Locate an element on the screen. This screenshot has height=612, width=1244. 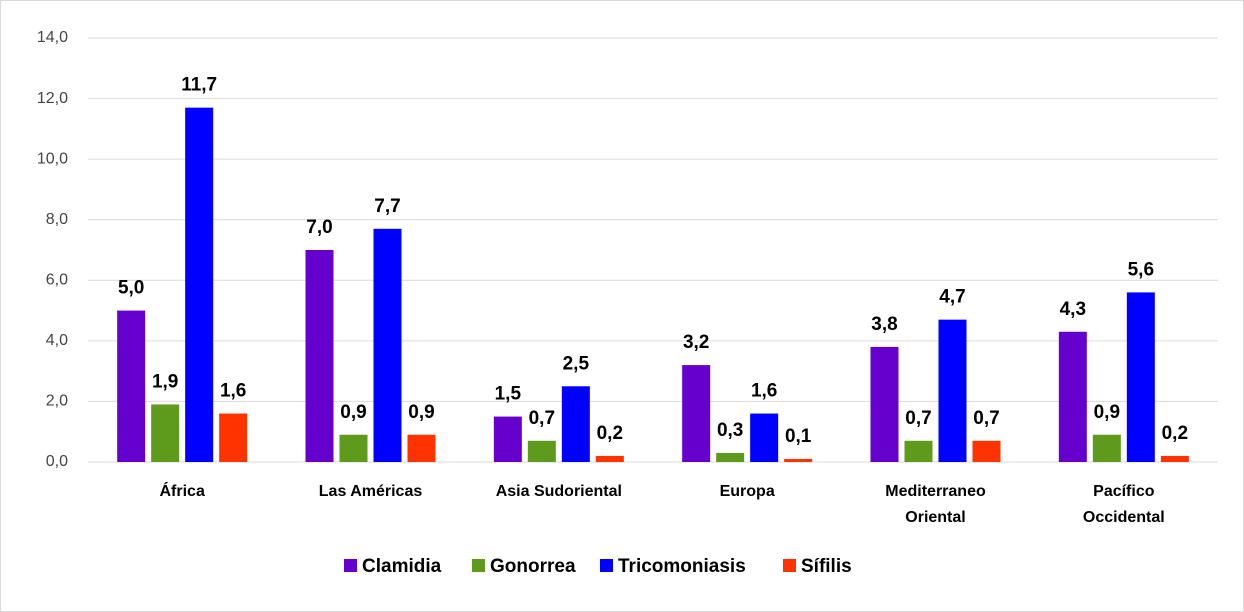
y-tick-label: 6,0 is located at coordinates (57, 280).